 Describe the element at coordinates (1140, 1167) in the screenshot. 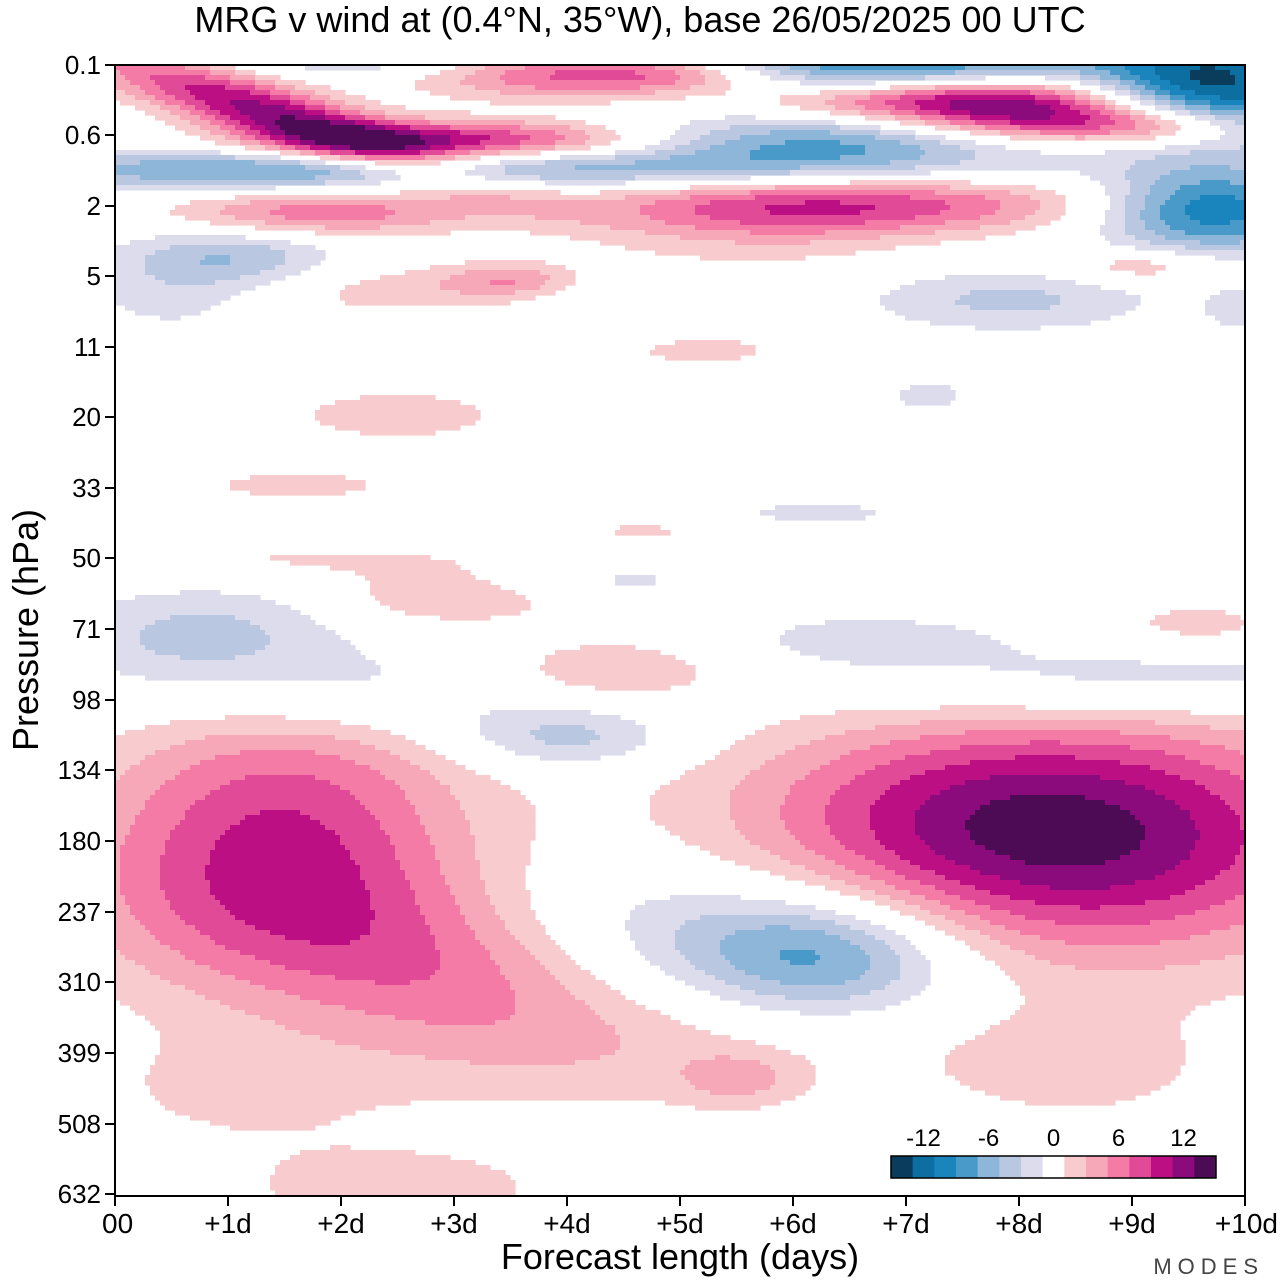

I see `colorbar-swatch` at that location.